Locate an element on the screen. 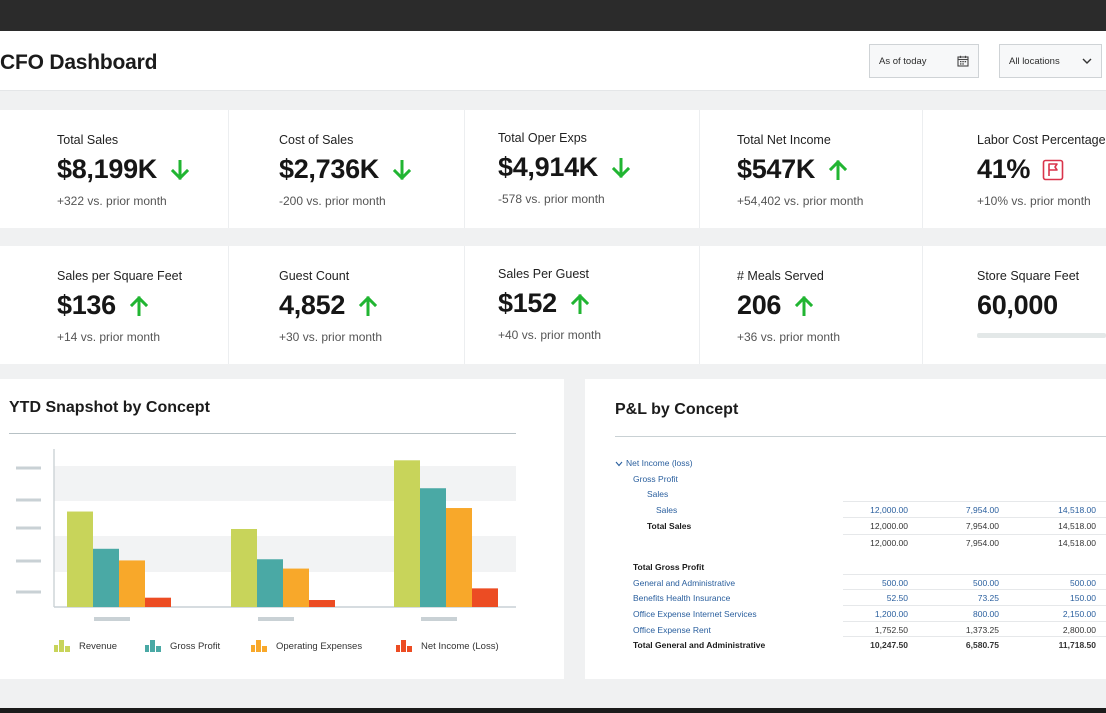 Image resolution: width=1106 pixels, height=713 pixels. pl-value: 11,718.50 is located at coordinates (1077, 645).